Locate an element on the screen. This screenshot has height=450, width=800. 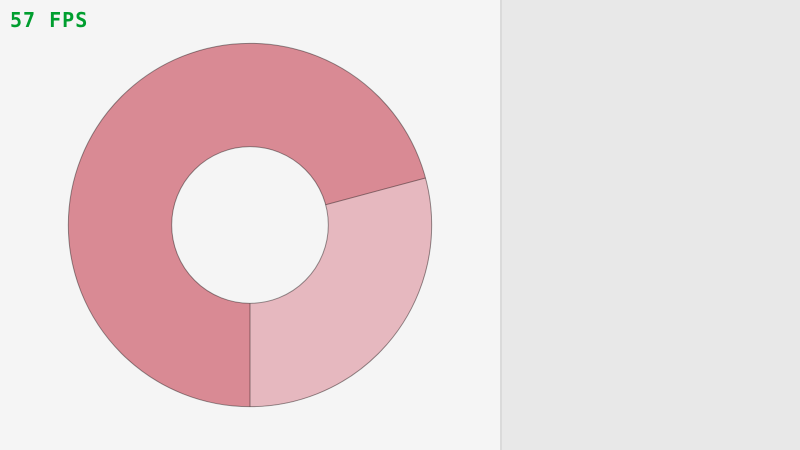
slider-row-startangle: StartAngle -255.00 is located at coordinates (651, 50).